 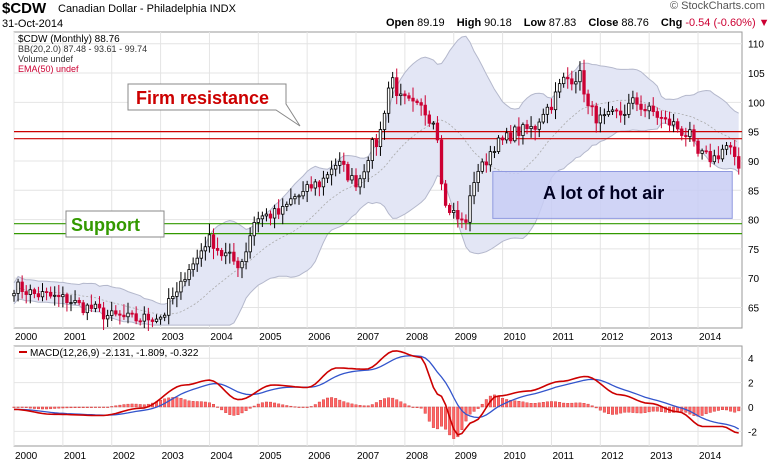 I want to click on legend-volume: Volume undef, so click(x=46, y=59).